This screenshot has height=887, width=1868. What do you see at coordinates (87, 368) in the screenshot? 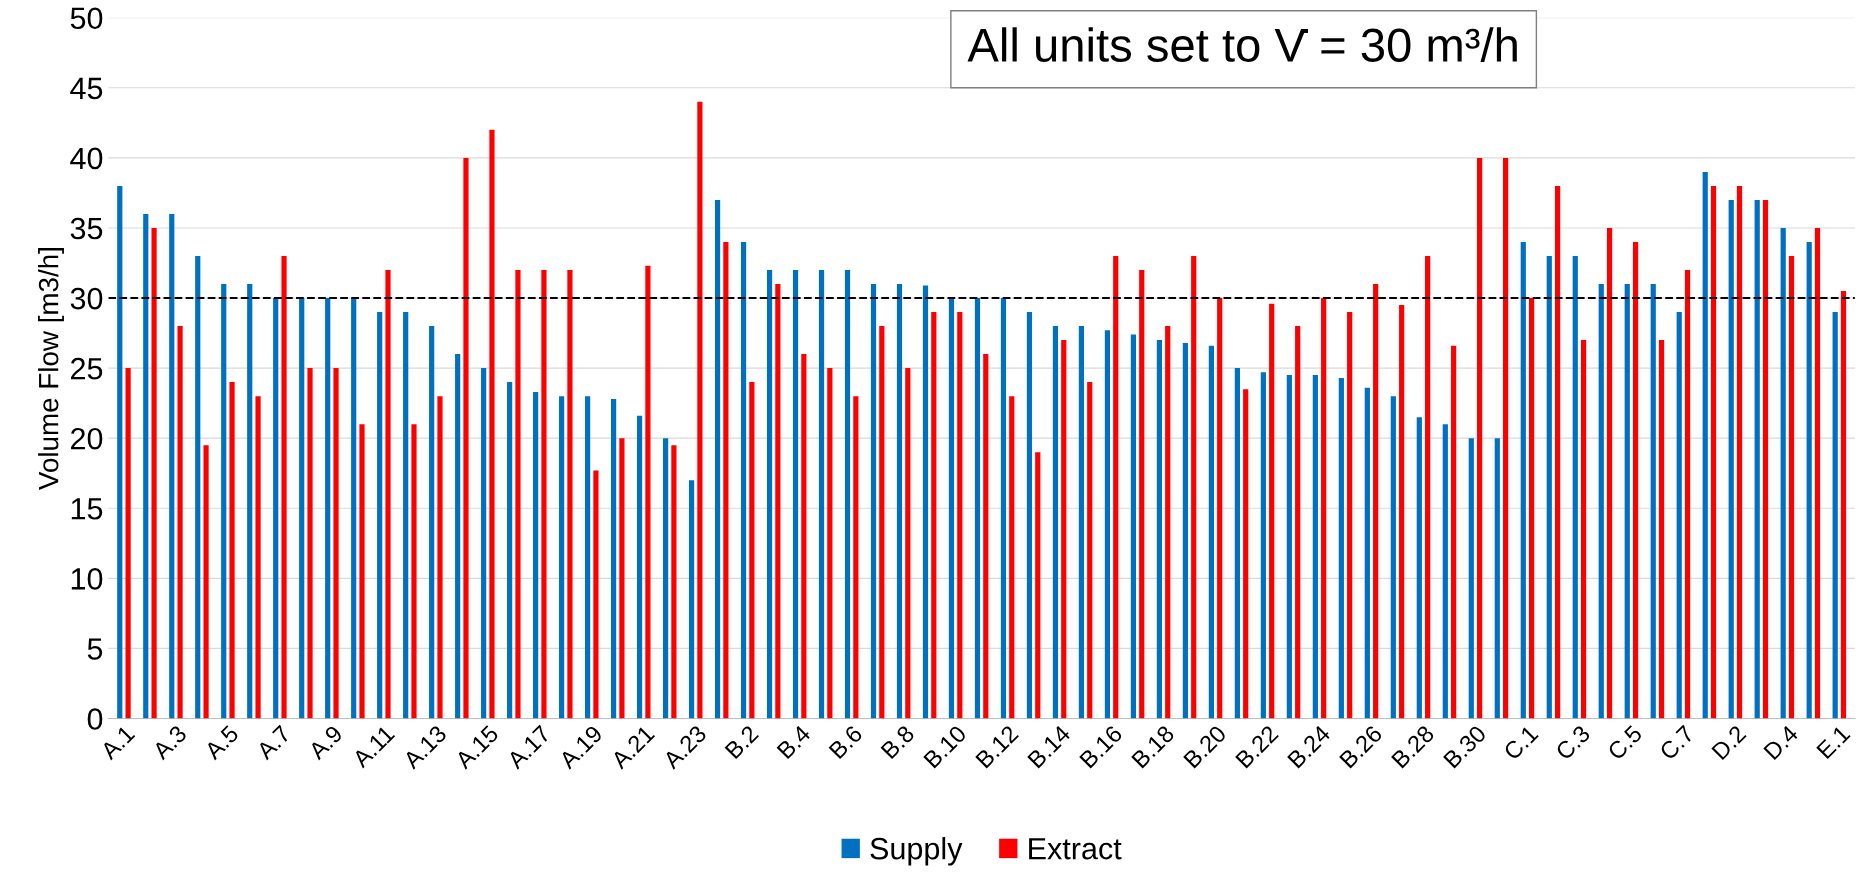
I see `y-tick-label: 25` at bounding box center [87, 368].